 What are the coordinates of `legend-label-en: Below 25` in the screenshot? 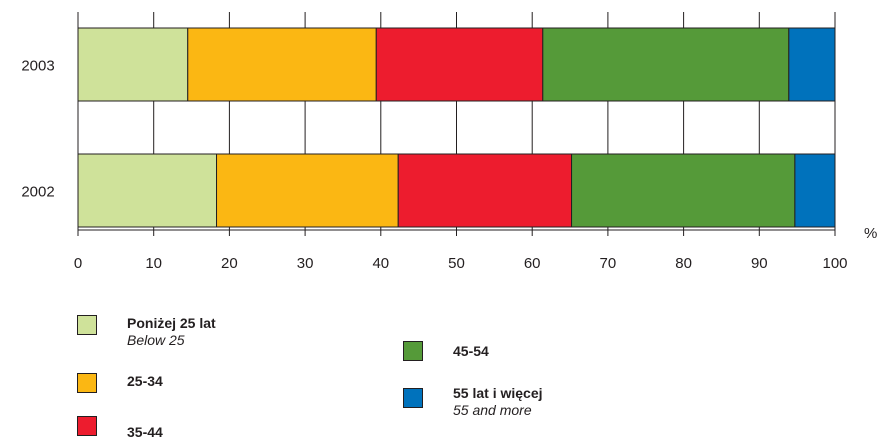 It's located at (156, 340).